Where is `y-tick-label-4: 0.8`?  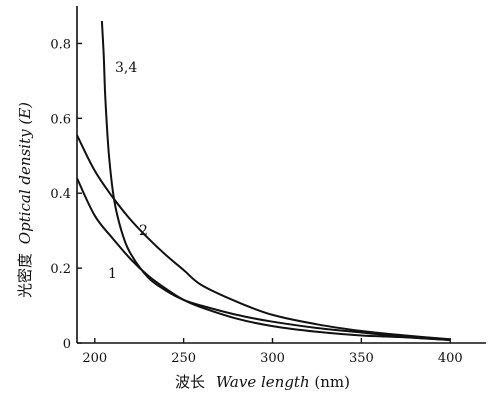 y-tick-label-4: 0.8 is located at coordinates (60, 44).